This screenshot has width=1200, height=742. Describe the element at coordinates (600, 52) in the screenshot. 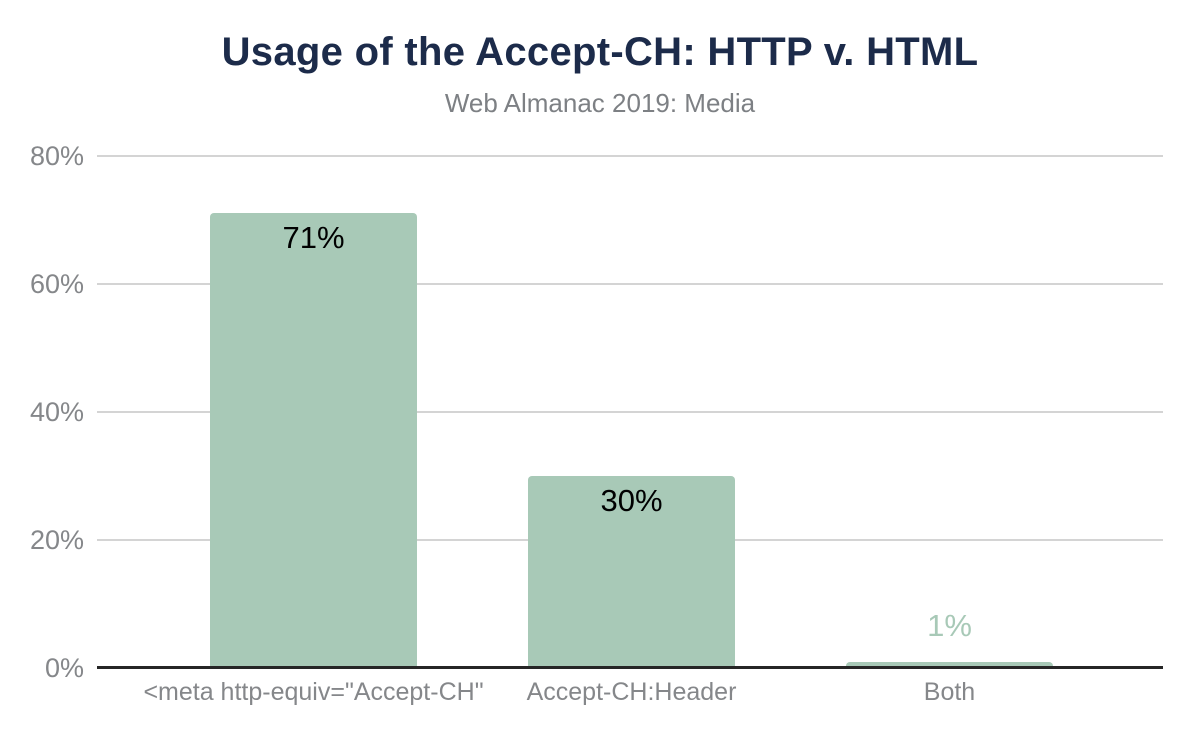

I see `chart-title: Usage of the Accept-CH: HTTP v. HTML` at that location.